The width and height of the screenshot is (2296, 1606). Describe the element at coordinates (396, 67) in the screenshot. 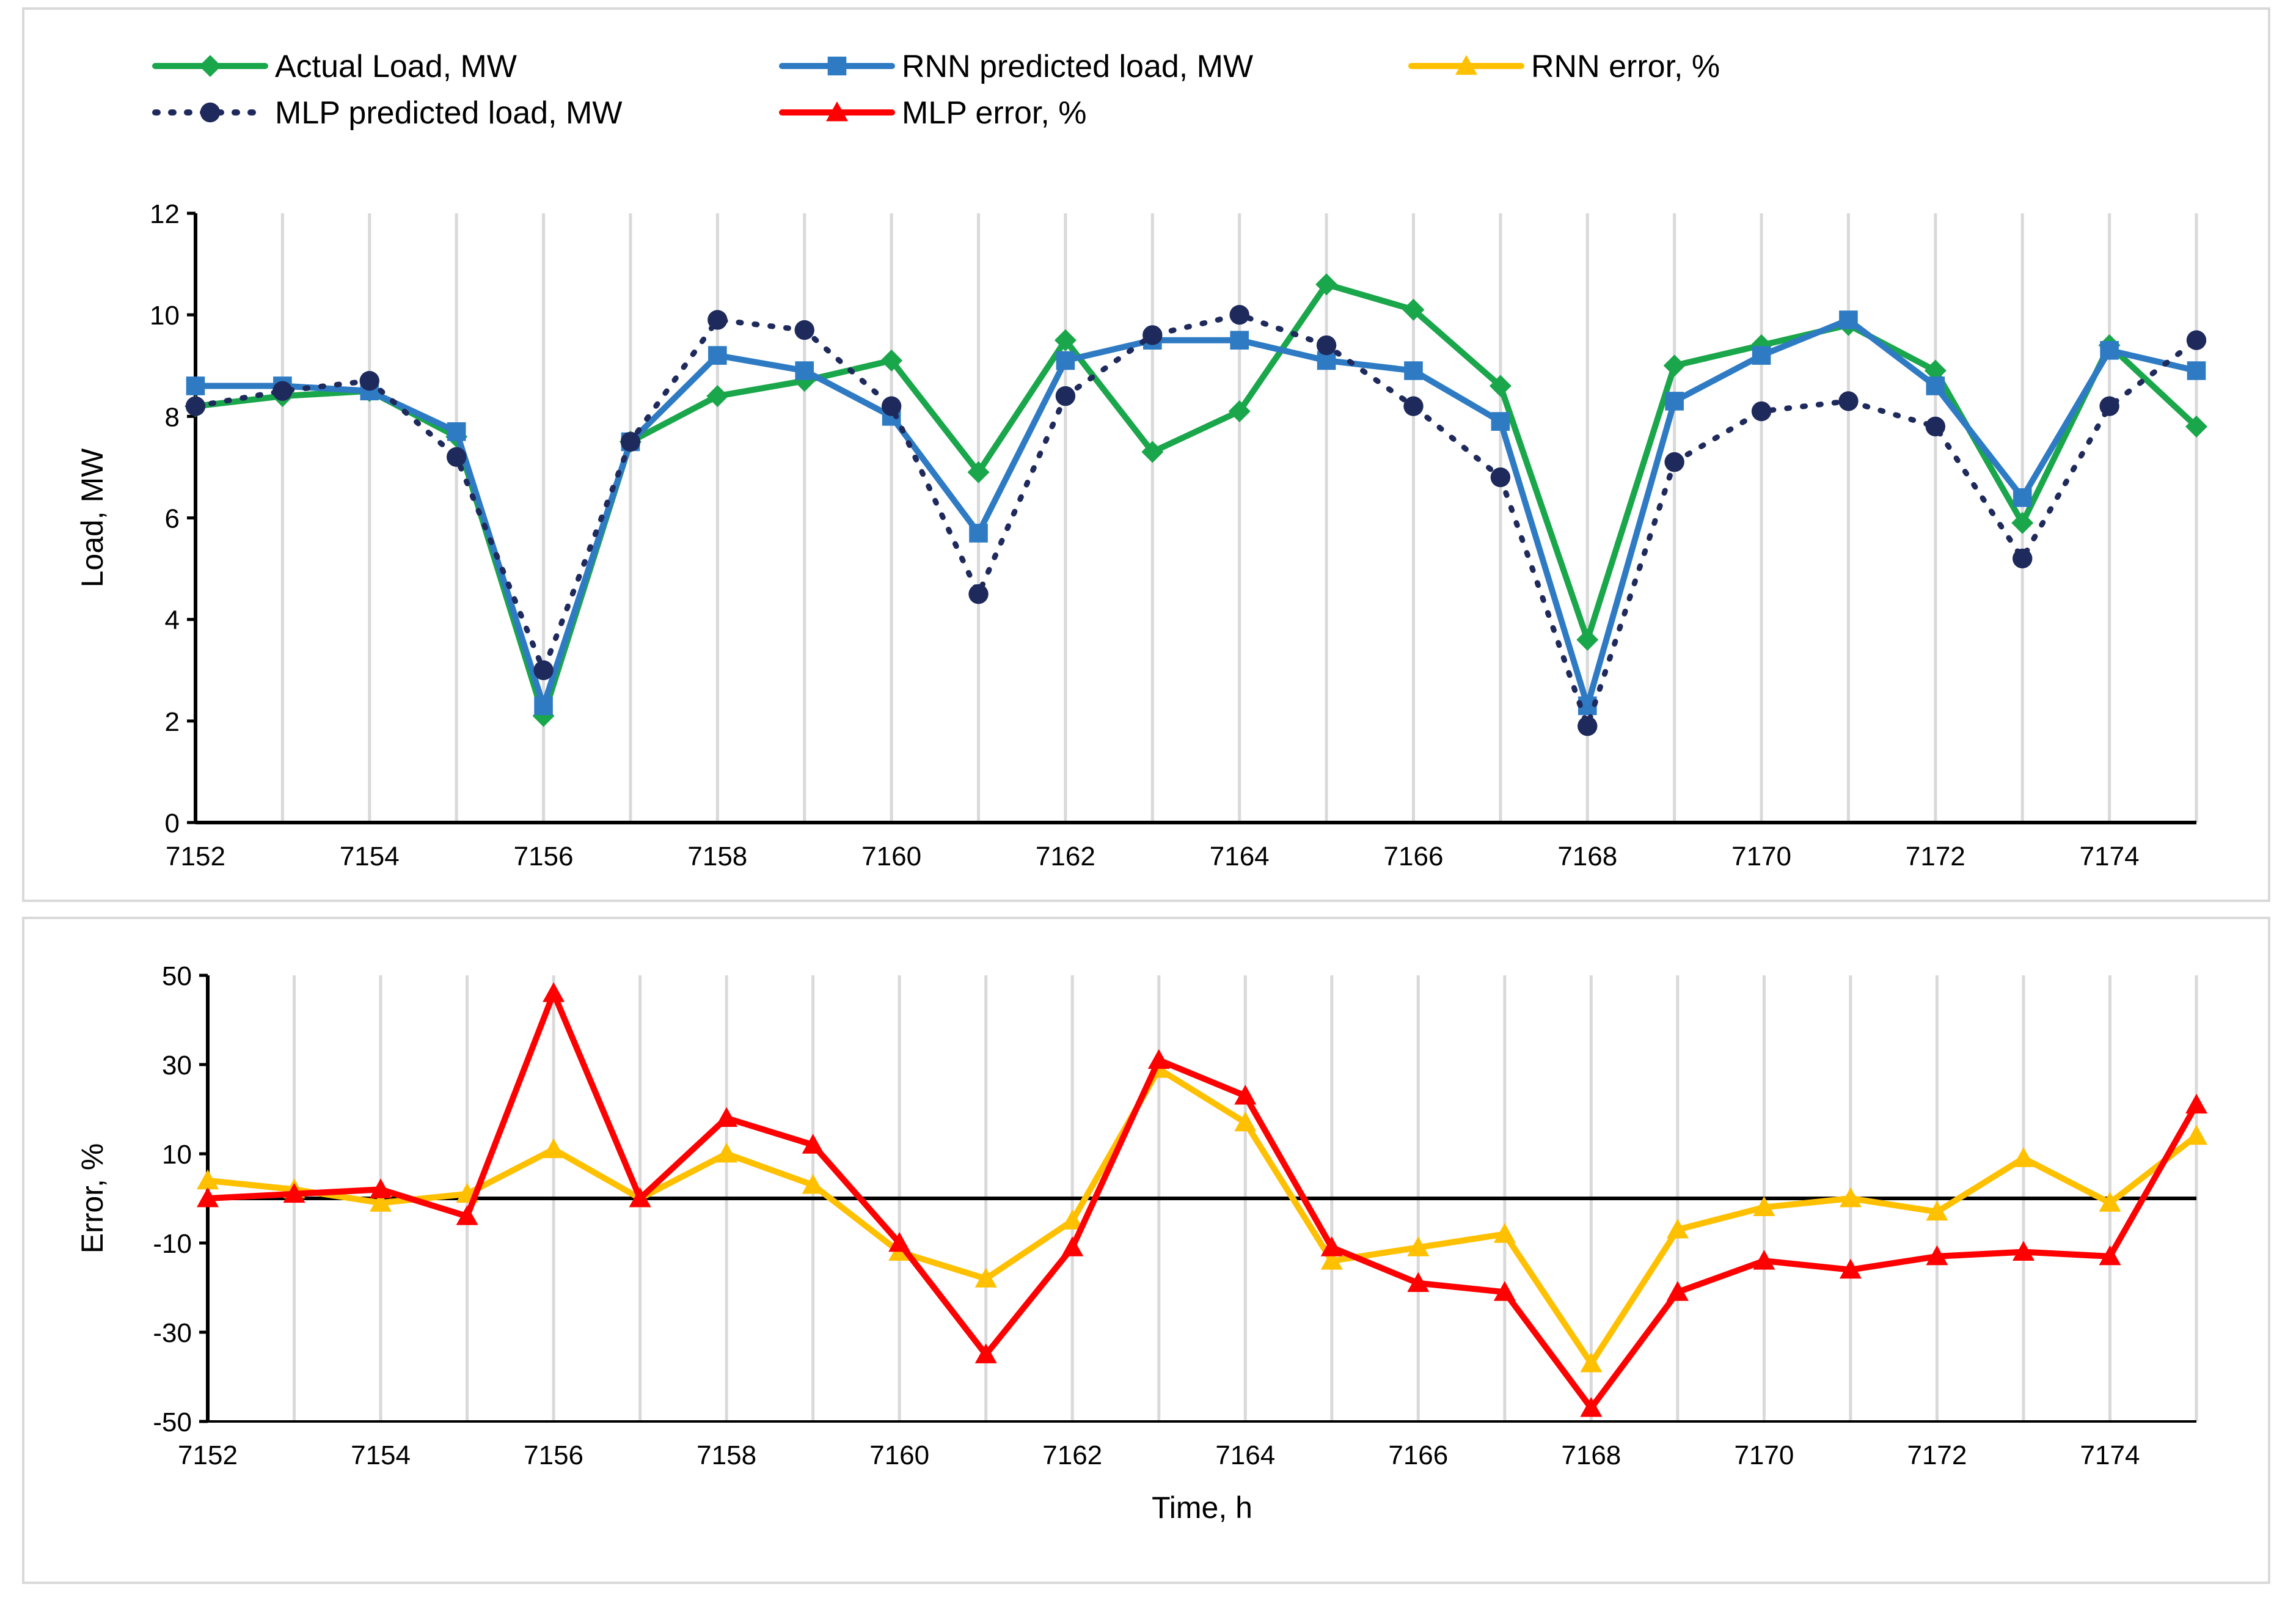

I see `legend-label: Actual Load, MW` at that location.